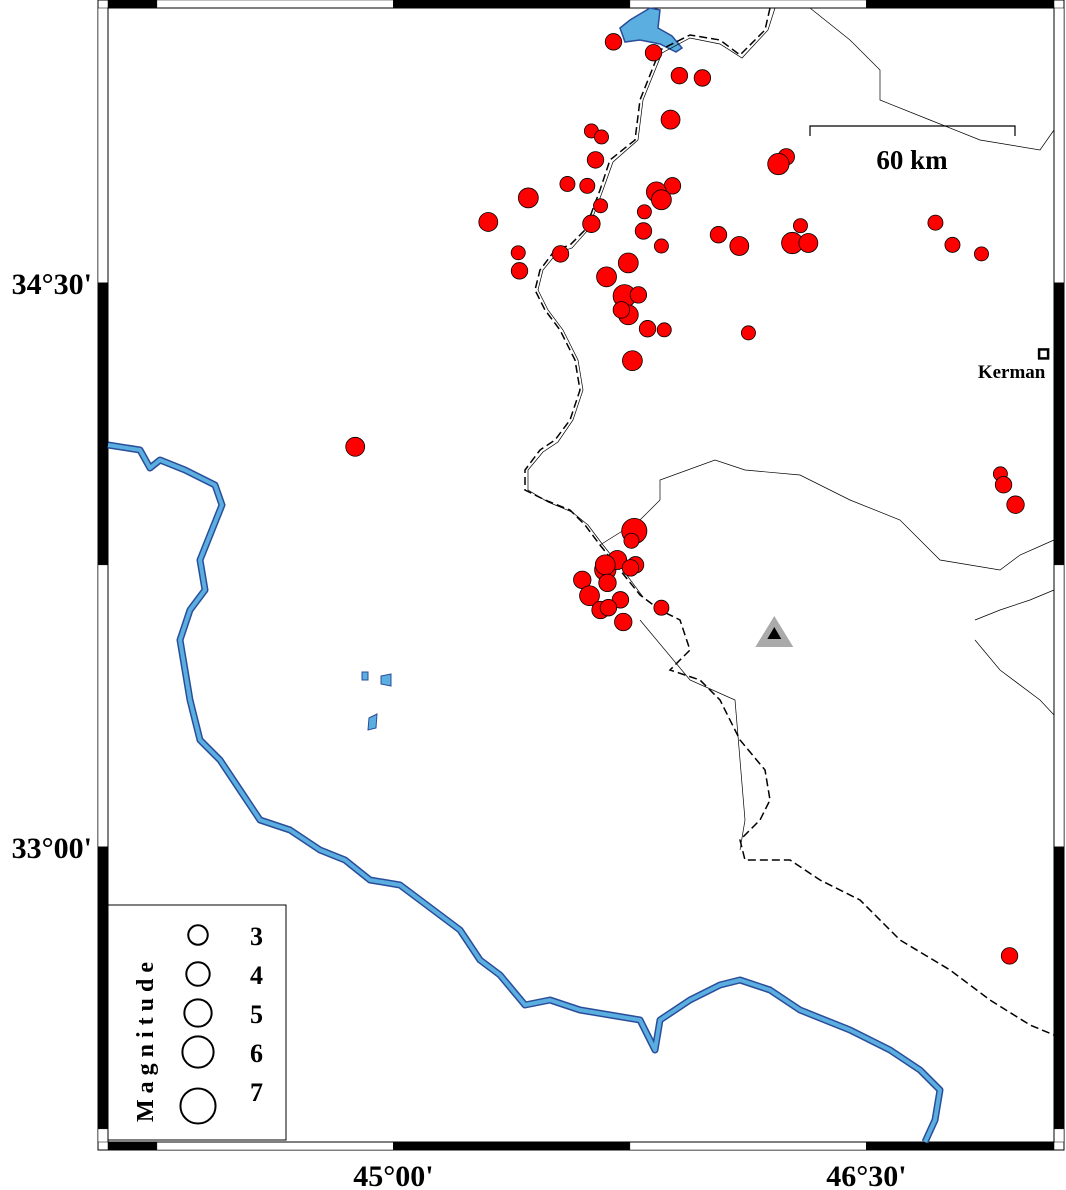 This screenshot has height=1190, width=1066. Describe the element at coordinates (256, 936) in the screenshot. I see `legend-label: 3` at that location.